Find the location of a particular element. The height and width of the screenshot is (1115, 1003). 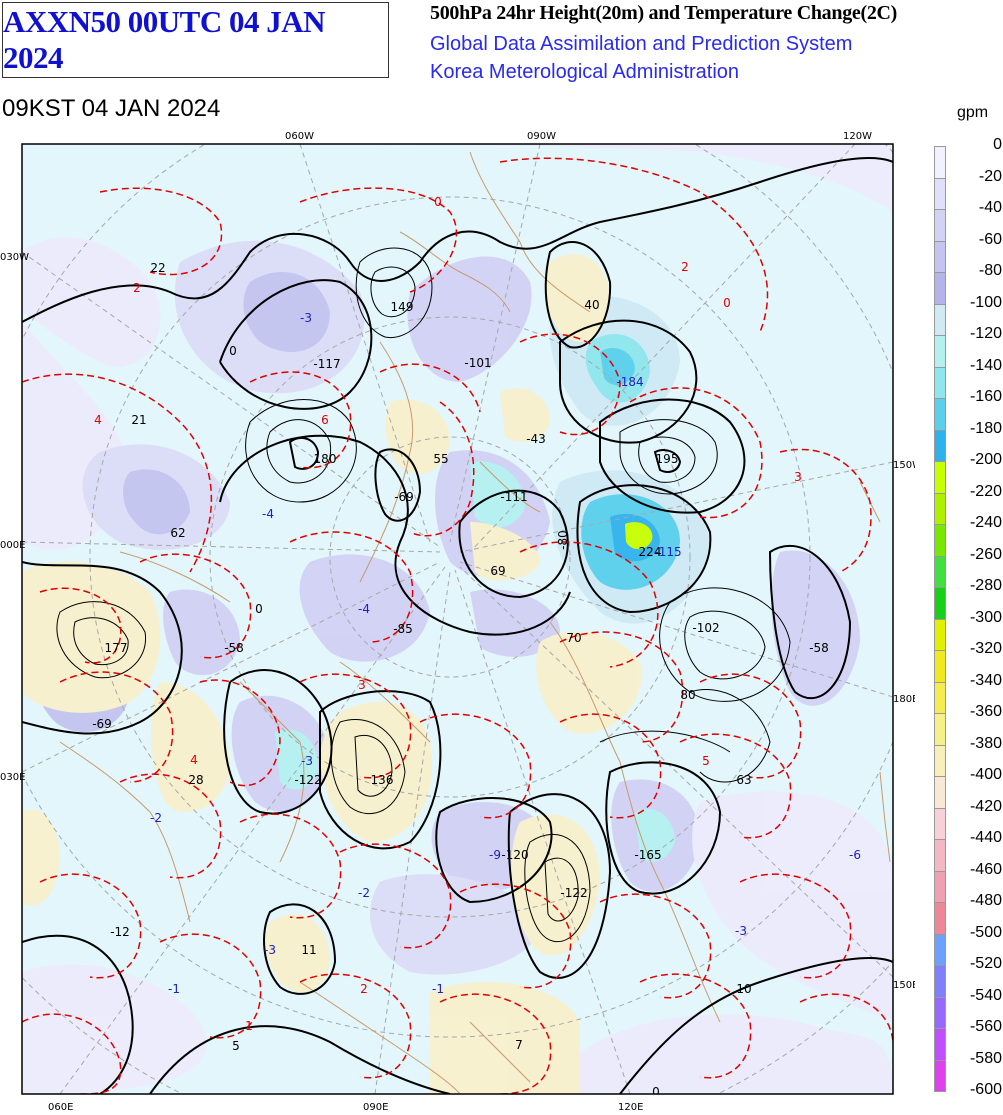

map-value: 11 is located at coordinates (308, 950).